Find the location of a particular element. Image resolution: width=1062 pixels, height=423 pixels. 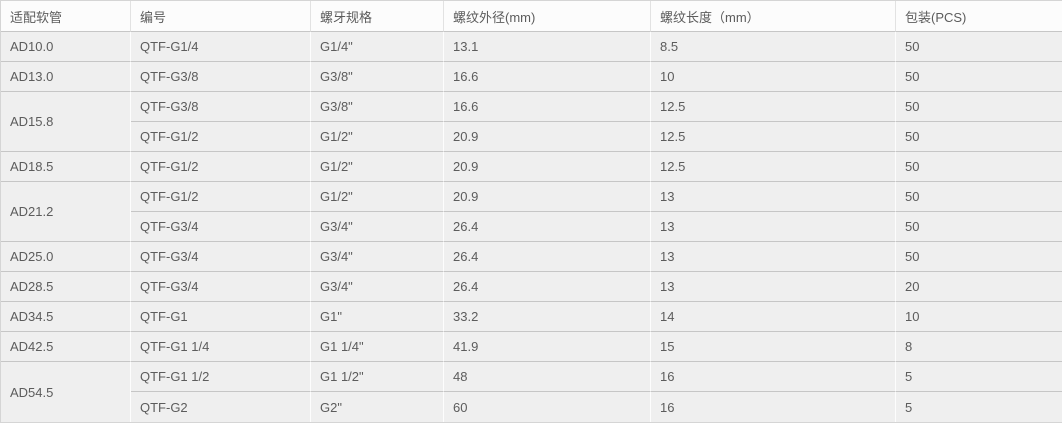

cell-pack: 20 is located at coordinates (979, 287).